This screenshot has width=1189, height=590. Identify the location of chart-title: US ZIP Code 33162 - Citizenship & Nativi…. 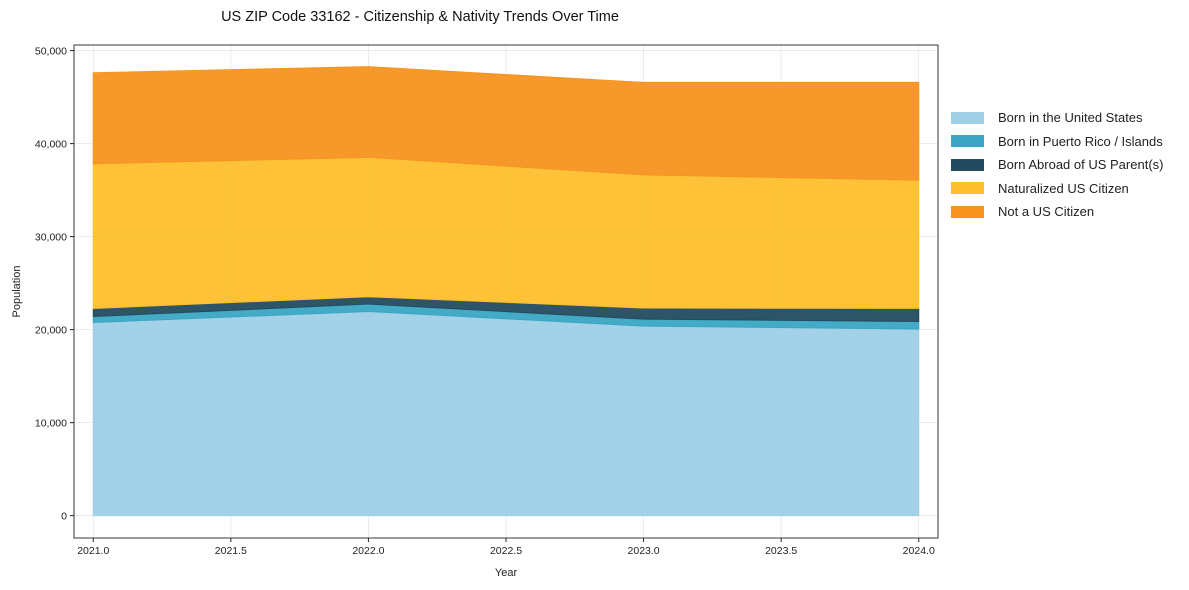
(420, 17).